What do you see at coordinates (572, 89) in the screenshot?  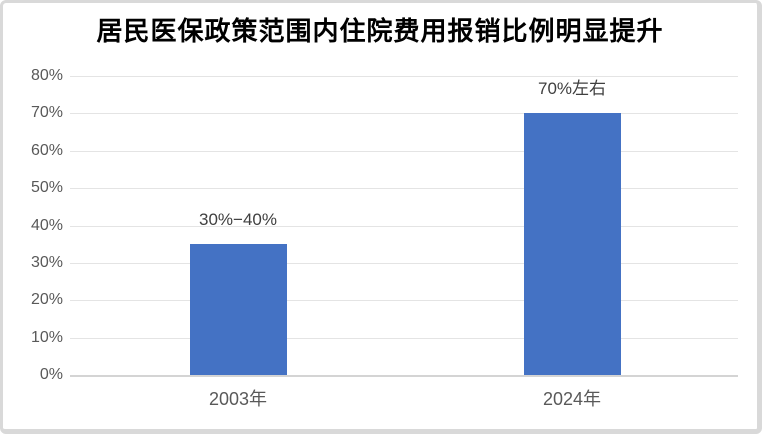 I see `bar-data-label: 70%左右` at bounding box center [572, 89].